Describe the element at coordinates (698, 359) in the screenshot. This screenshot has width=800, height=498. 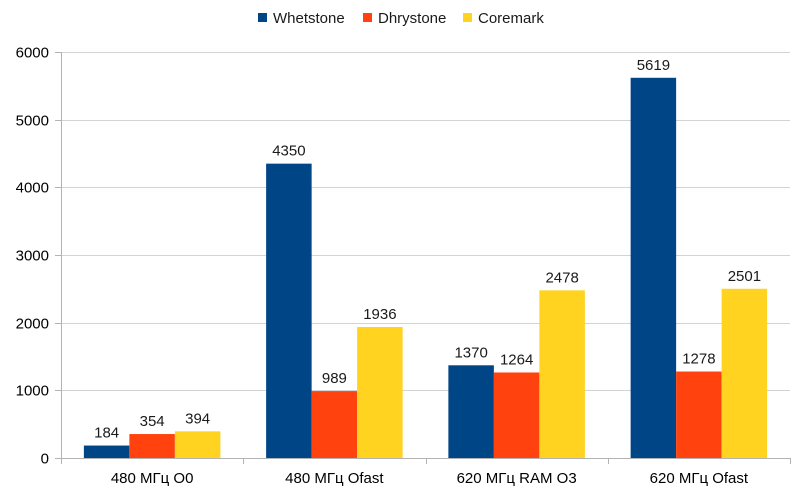
I see `data-label: 1278` at that location.